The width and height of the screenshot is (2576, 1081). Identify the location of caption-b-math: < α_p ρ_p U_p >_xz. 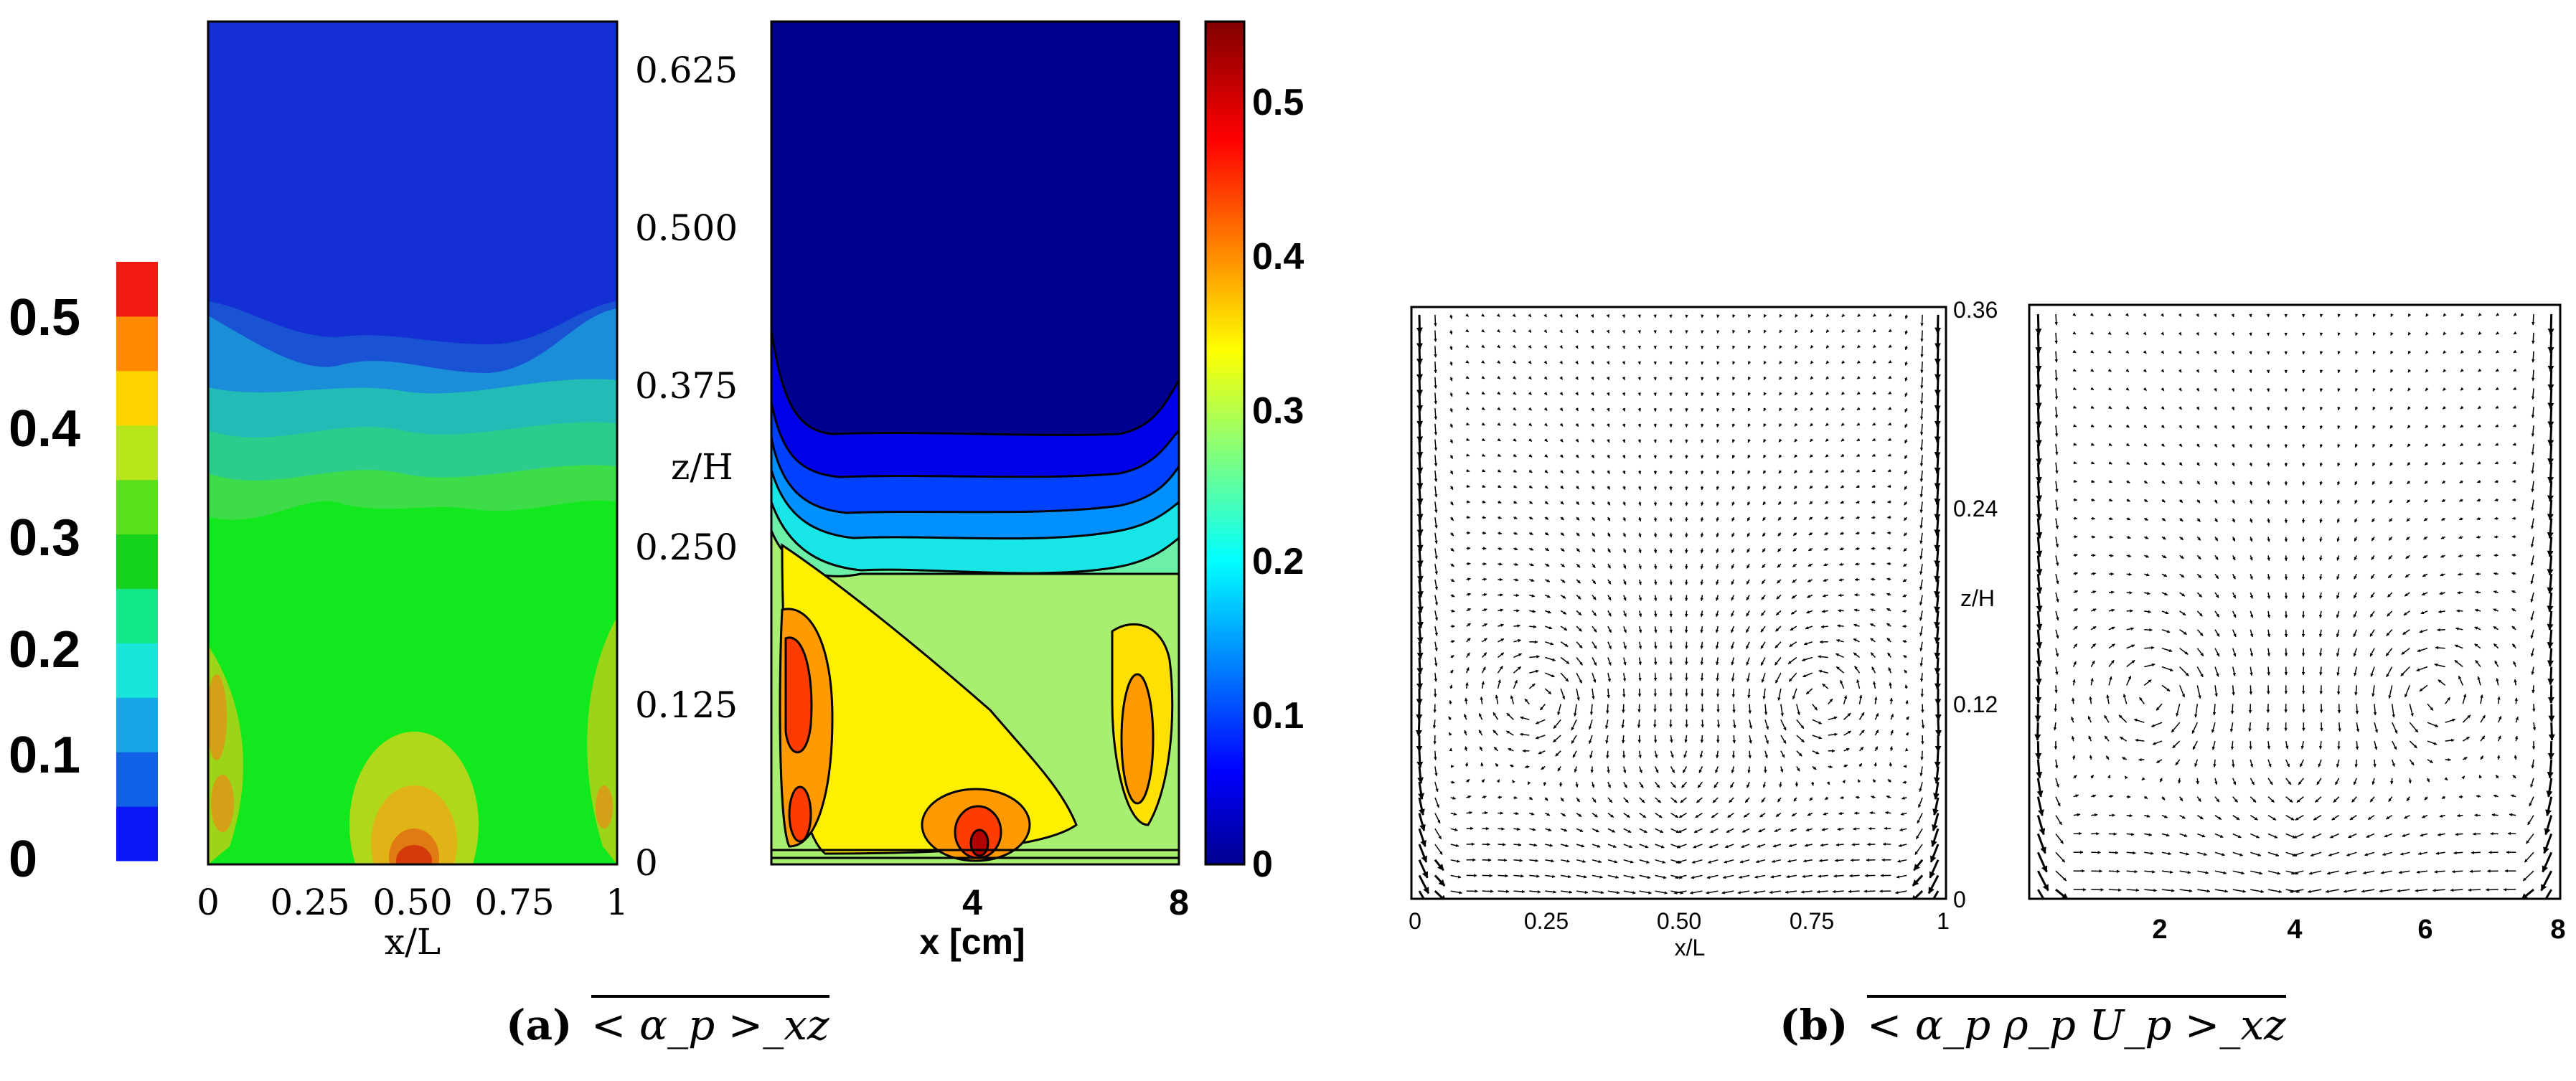
(2076, 1022).